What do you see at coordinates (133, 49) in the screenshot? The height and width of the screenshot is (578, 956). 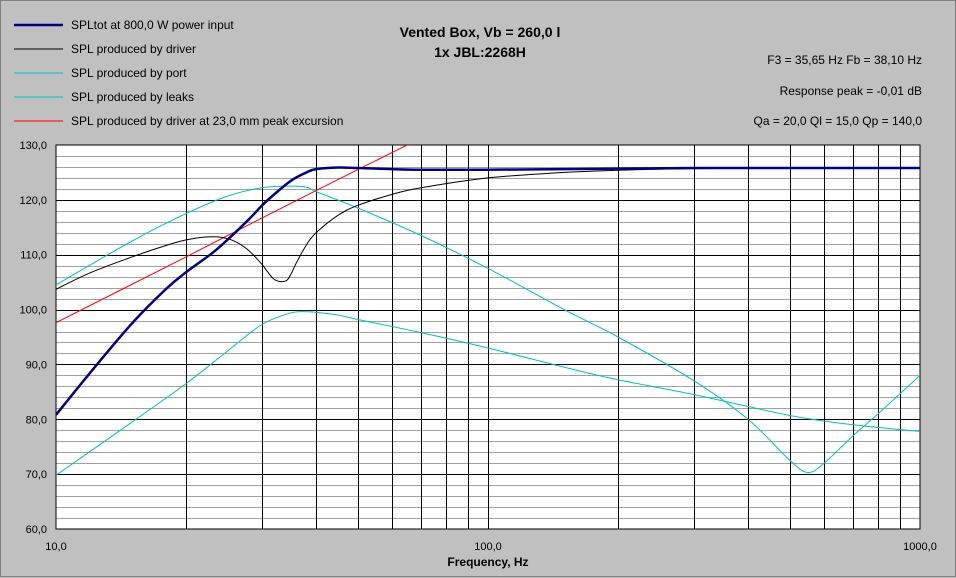 I see `legend-label-driver: SPL produced by driver` at bounding box center [133, 49].